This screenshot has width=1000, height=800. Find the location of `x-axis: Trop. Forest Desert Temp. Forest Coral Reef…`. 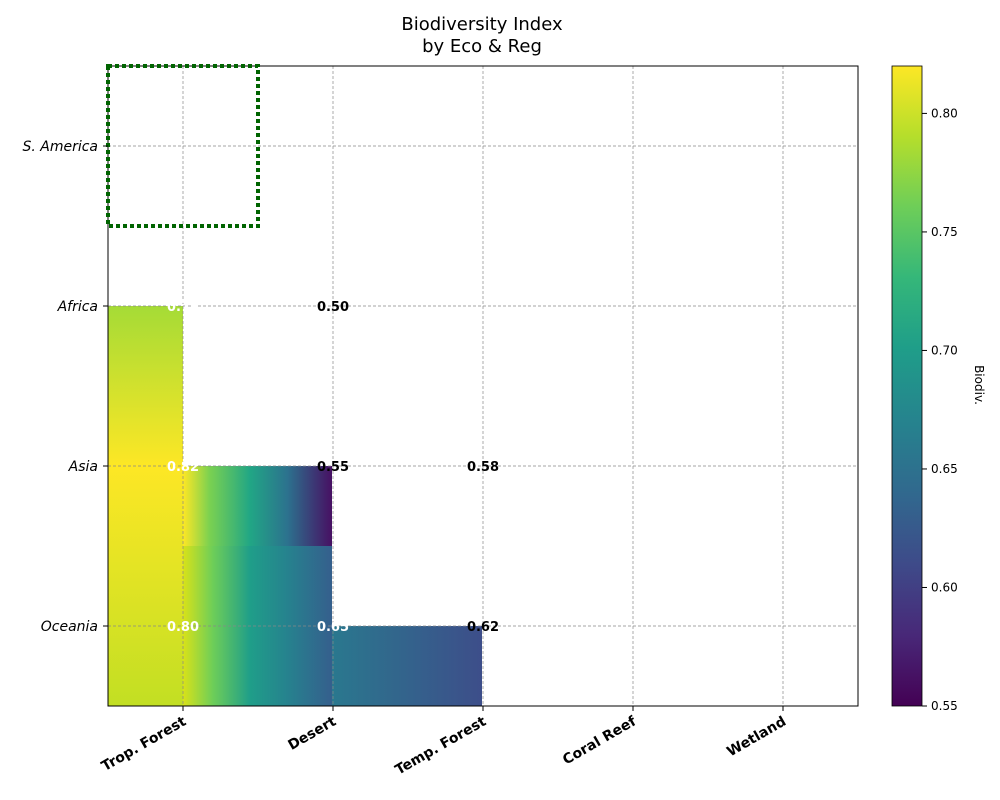

x-axis: Trop. Forest Desert Temp. Forest Coral Reef… is located at coordinates (444, 742).